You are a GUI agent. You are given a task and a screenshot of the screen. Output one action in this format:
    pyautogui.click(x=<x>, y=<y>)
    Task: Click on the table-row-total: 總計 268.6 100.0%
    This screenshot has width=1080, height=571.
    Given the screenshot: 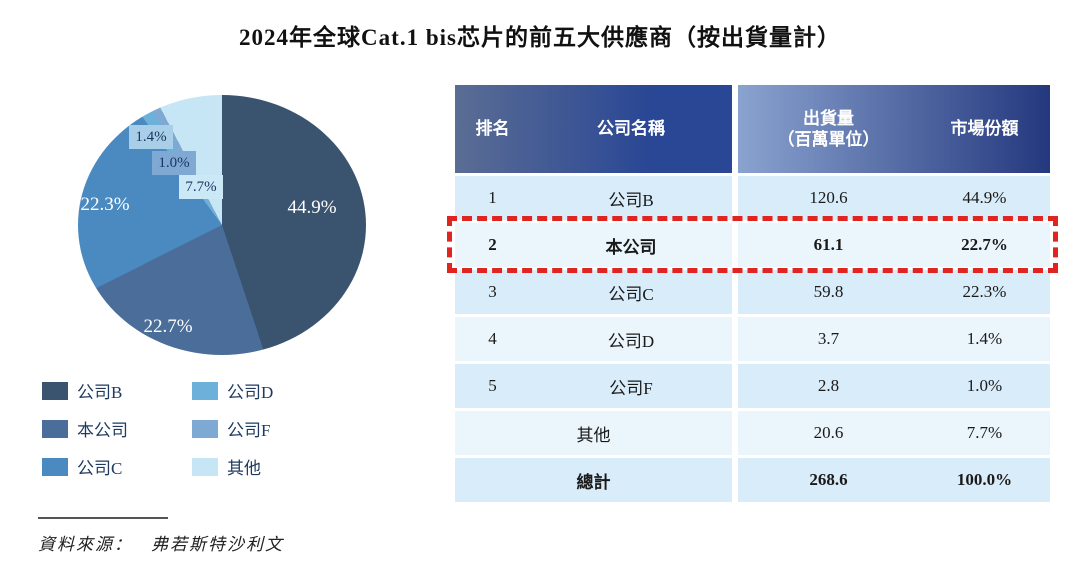 What is the action you would take?
    pyautogui.click(x=752, y=480)
    